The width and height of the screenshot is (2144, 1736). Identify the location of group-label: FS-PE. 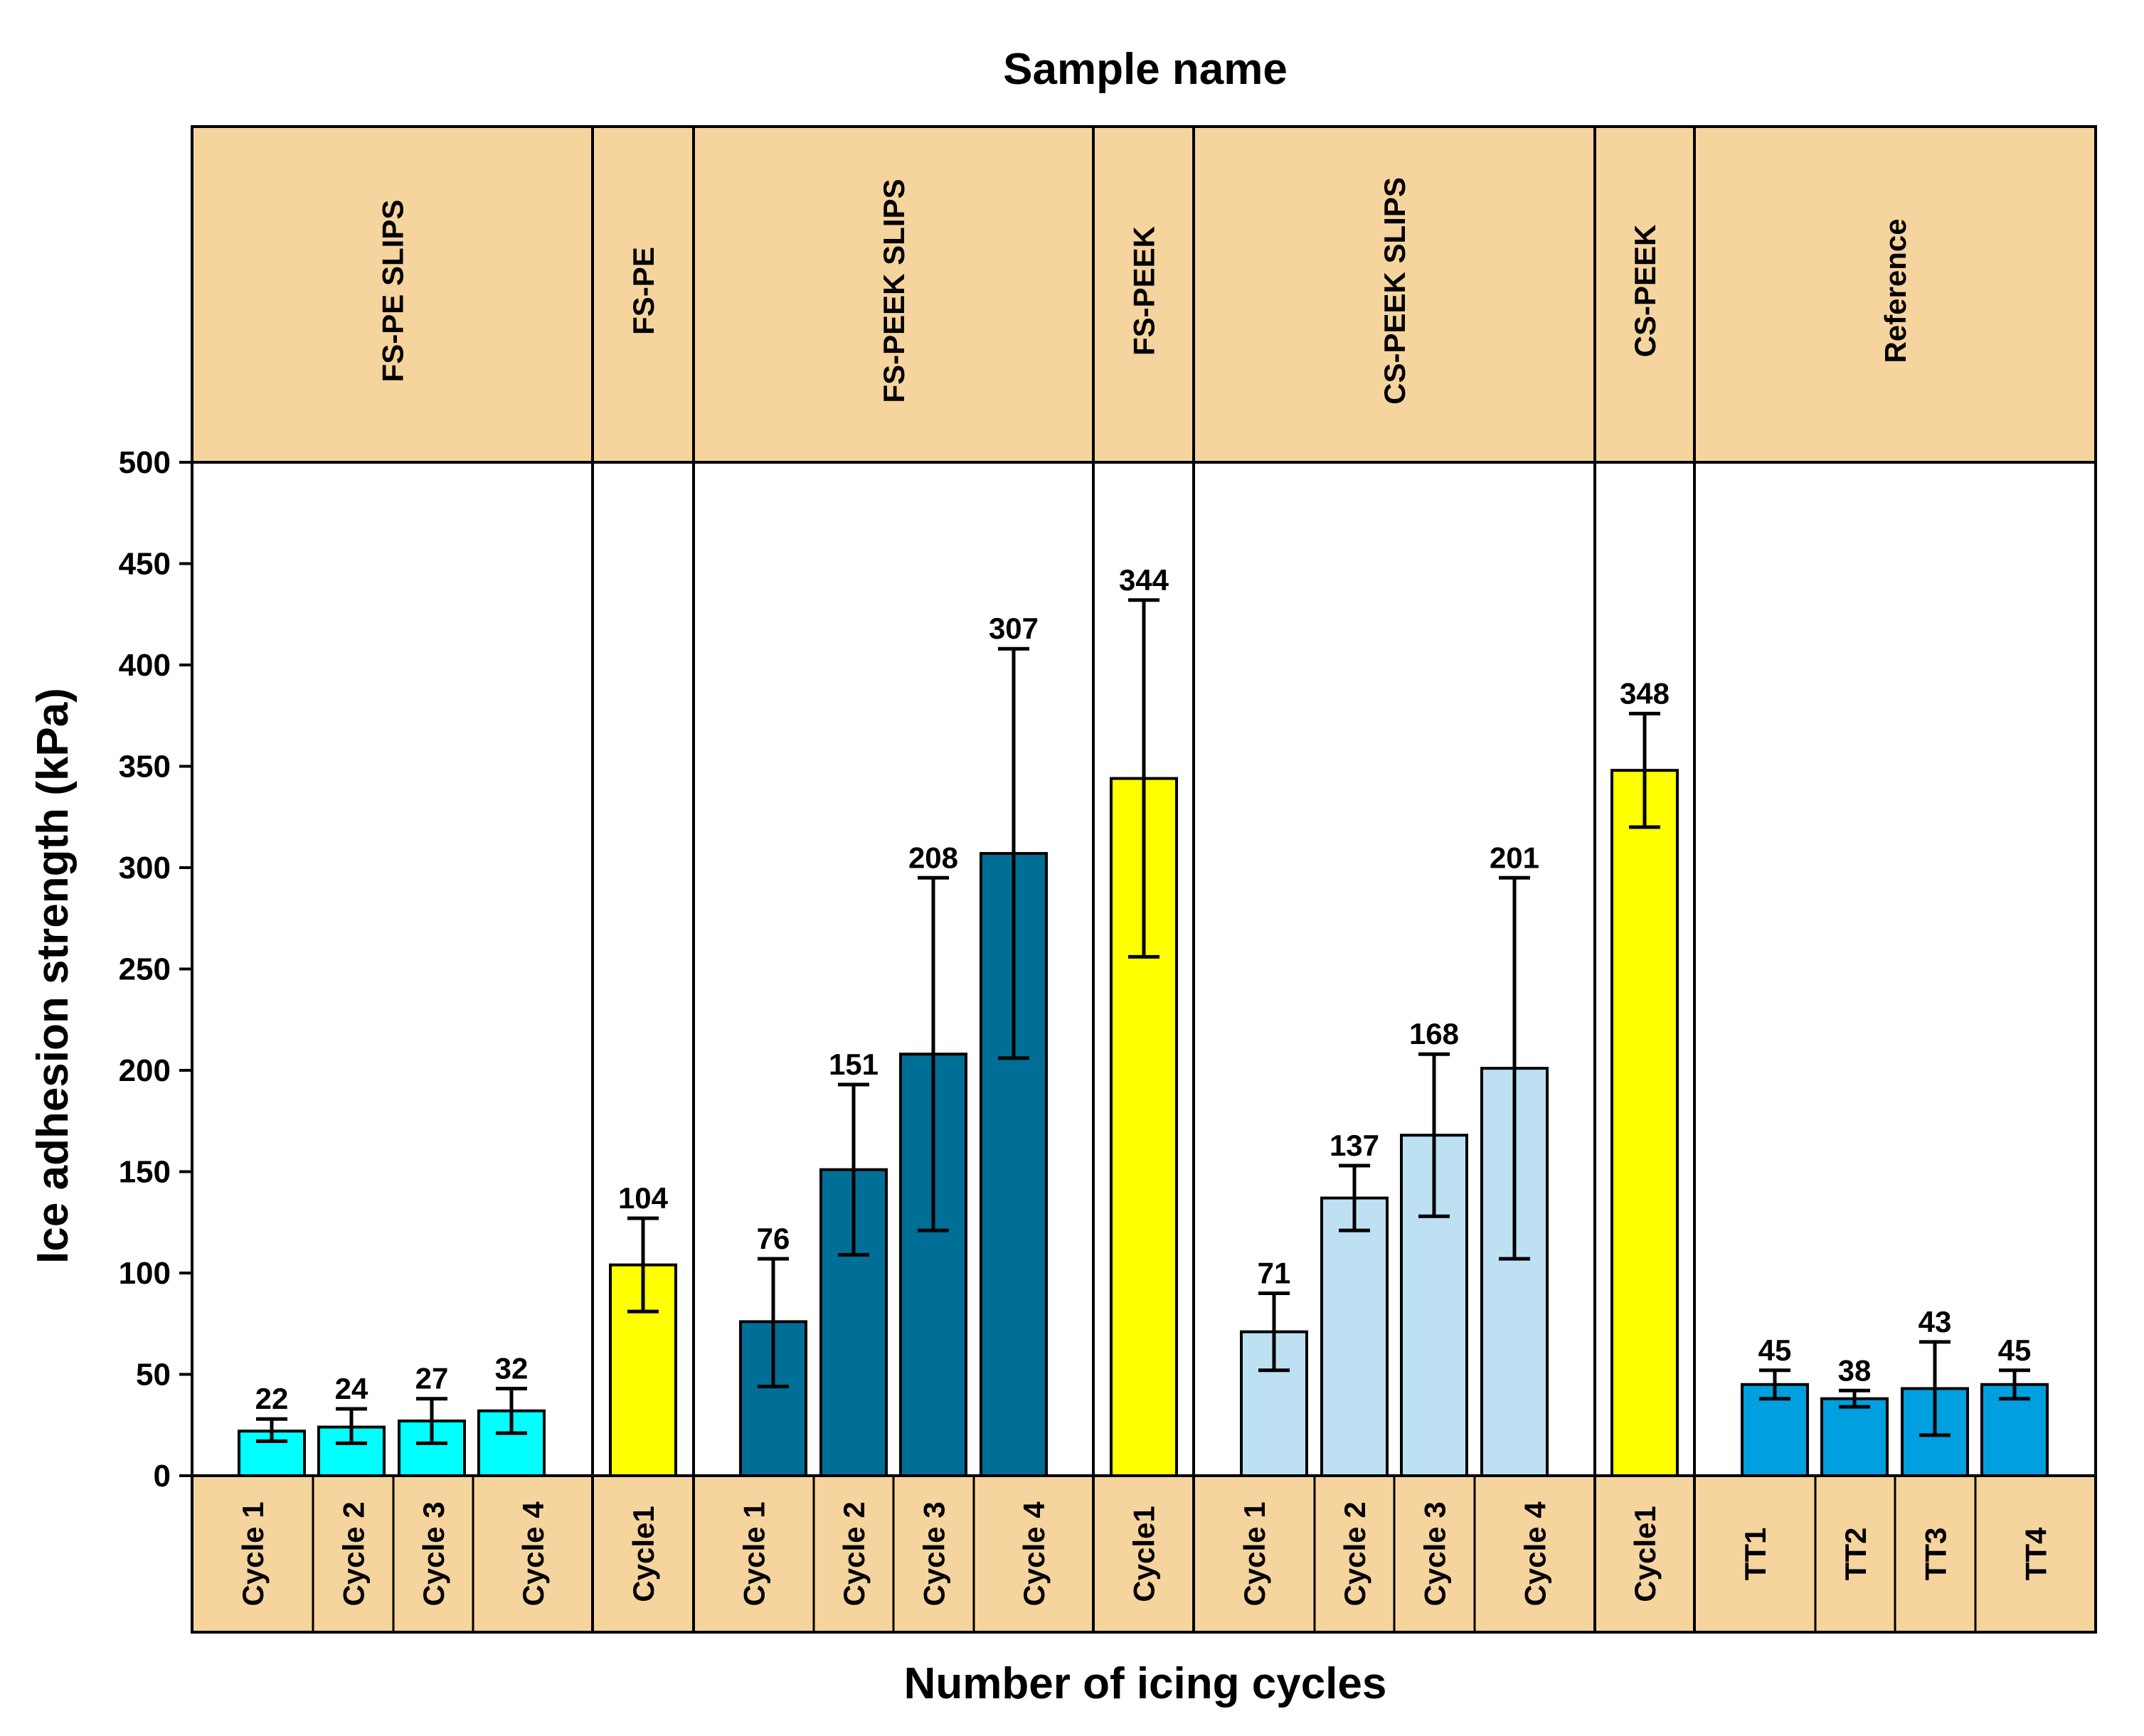
(644, 291).